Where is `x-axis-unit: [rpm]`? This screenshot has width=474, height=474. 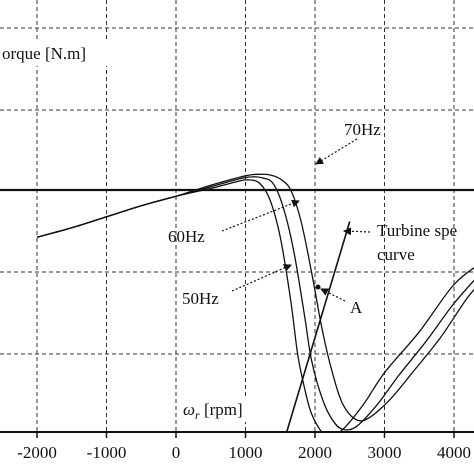 x-axis-unit: [rpm] is located at coordinates (221, 409).